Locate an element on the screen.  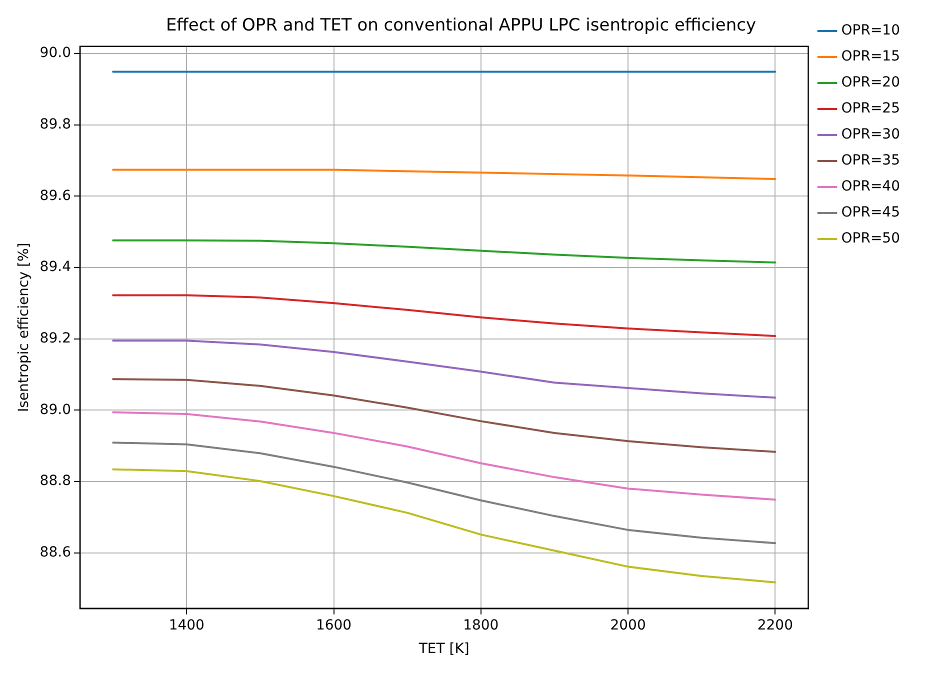
legend-label: OPR=15 is located at coordinates (870, 56).